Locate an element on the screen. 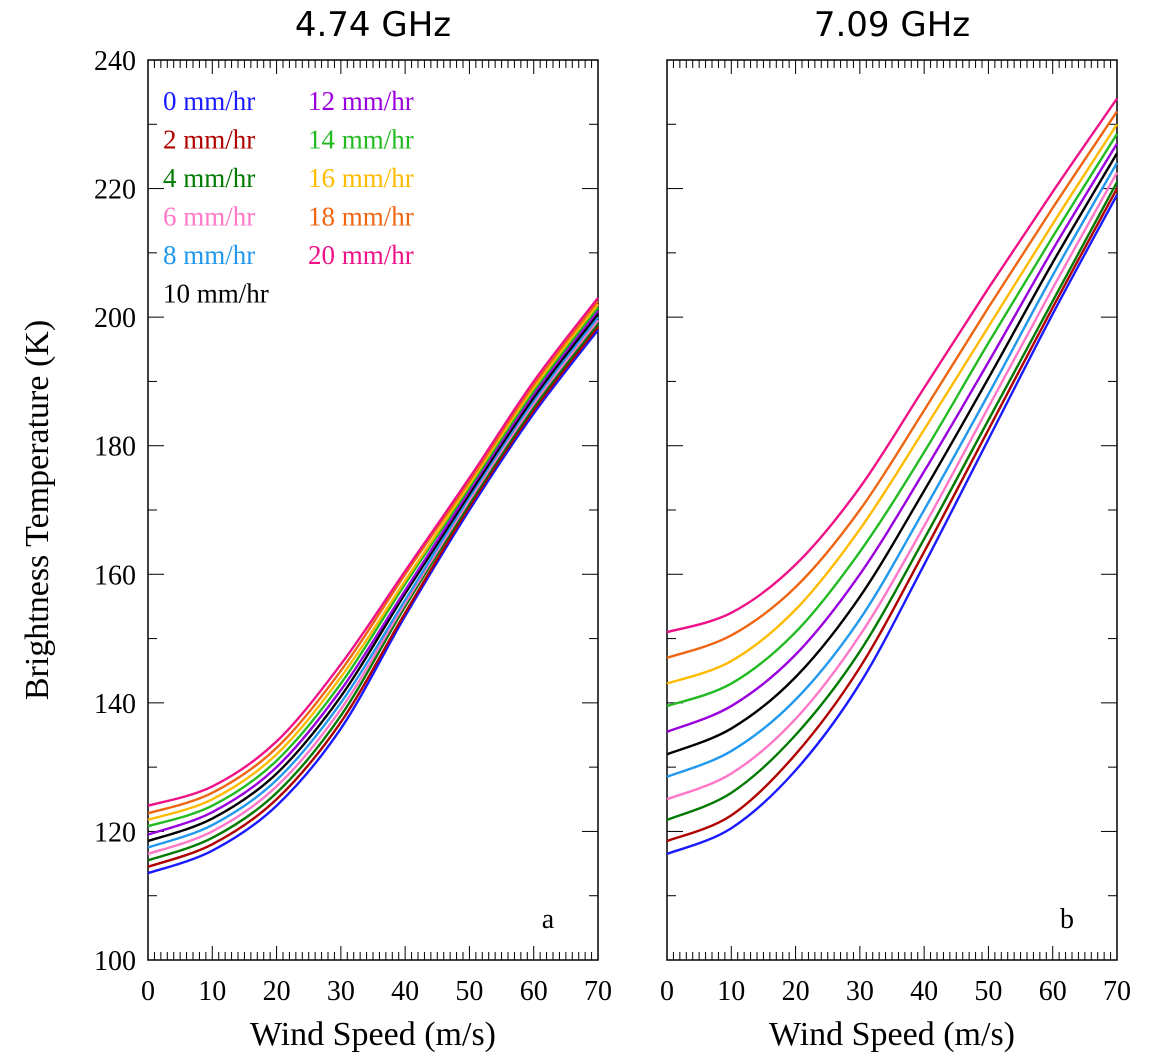 This screenshot has width=1153, height=1058. panel-b-x-tick-label: 70 is located at coordinates (1117, 991).